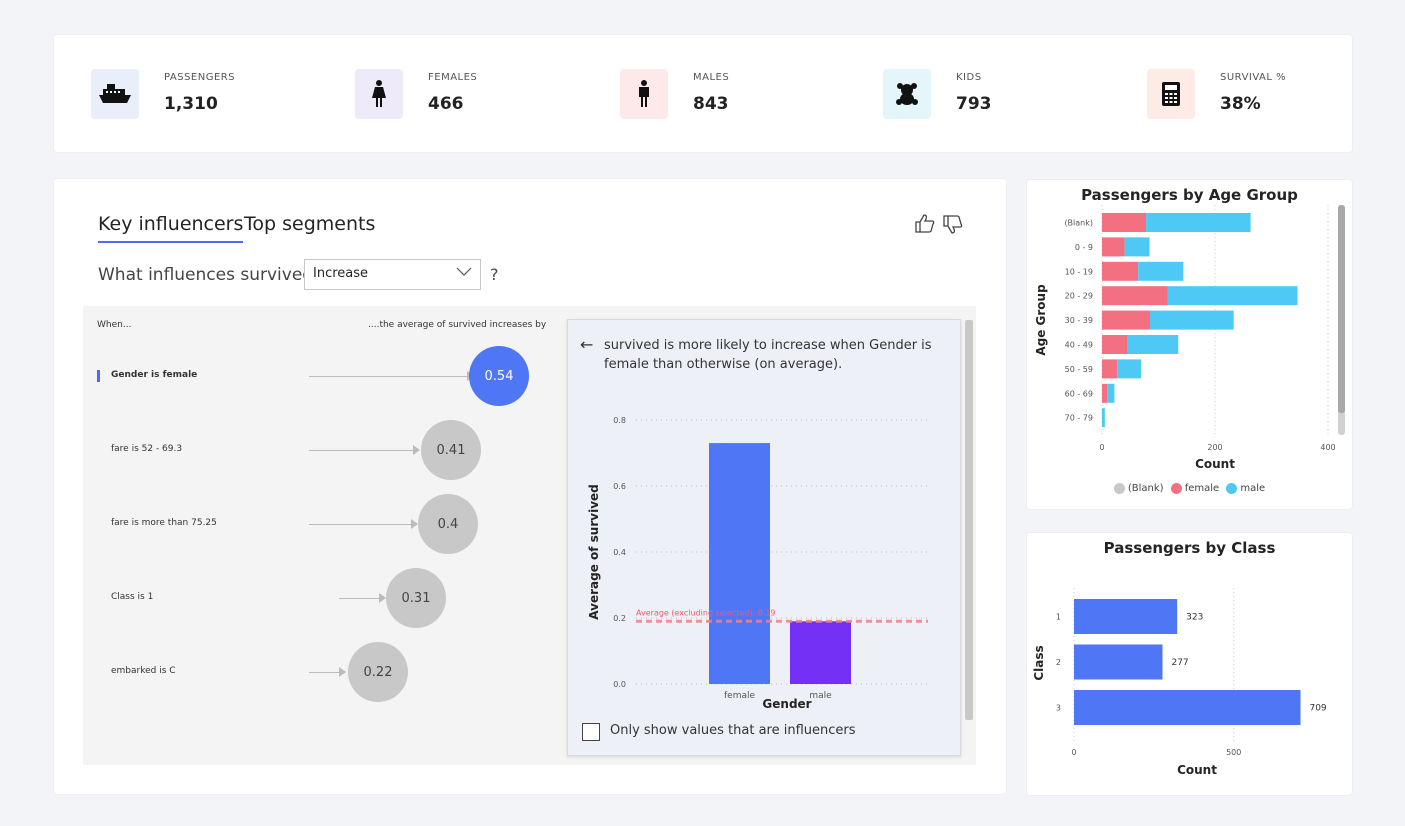 This screenshot has height=826, width=1405. What do you see at coordinates (392, 274) in the screenshot?
I see `survived-direction-dropdown: Increase` at bounding box center [392, 274].